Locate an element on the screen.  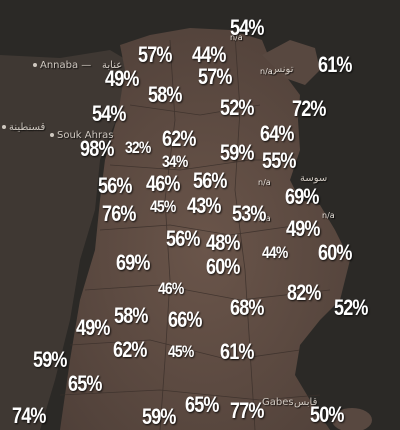
region-value: 98% is located at coordinates (97, 148).